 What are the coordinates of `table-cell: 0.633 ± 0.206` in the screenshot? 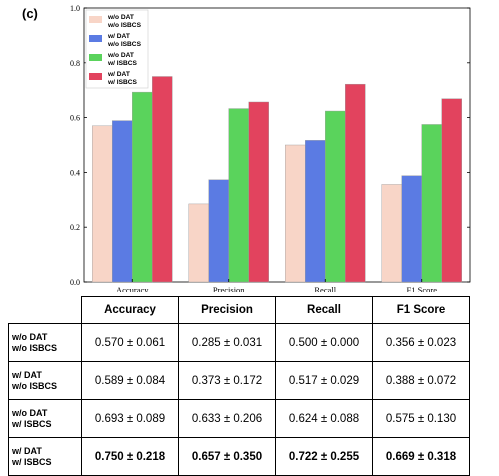 It's located at (227, 418).